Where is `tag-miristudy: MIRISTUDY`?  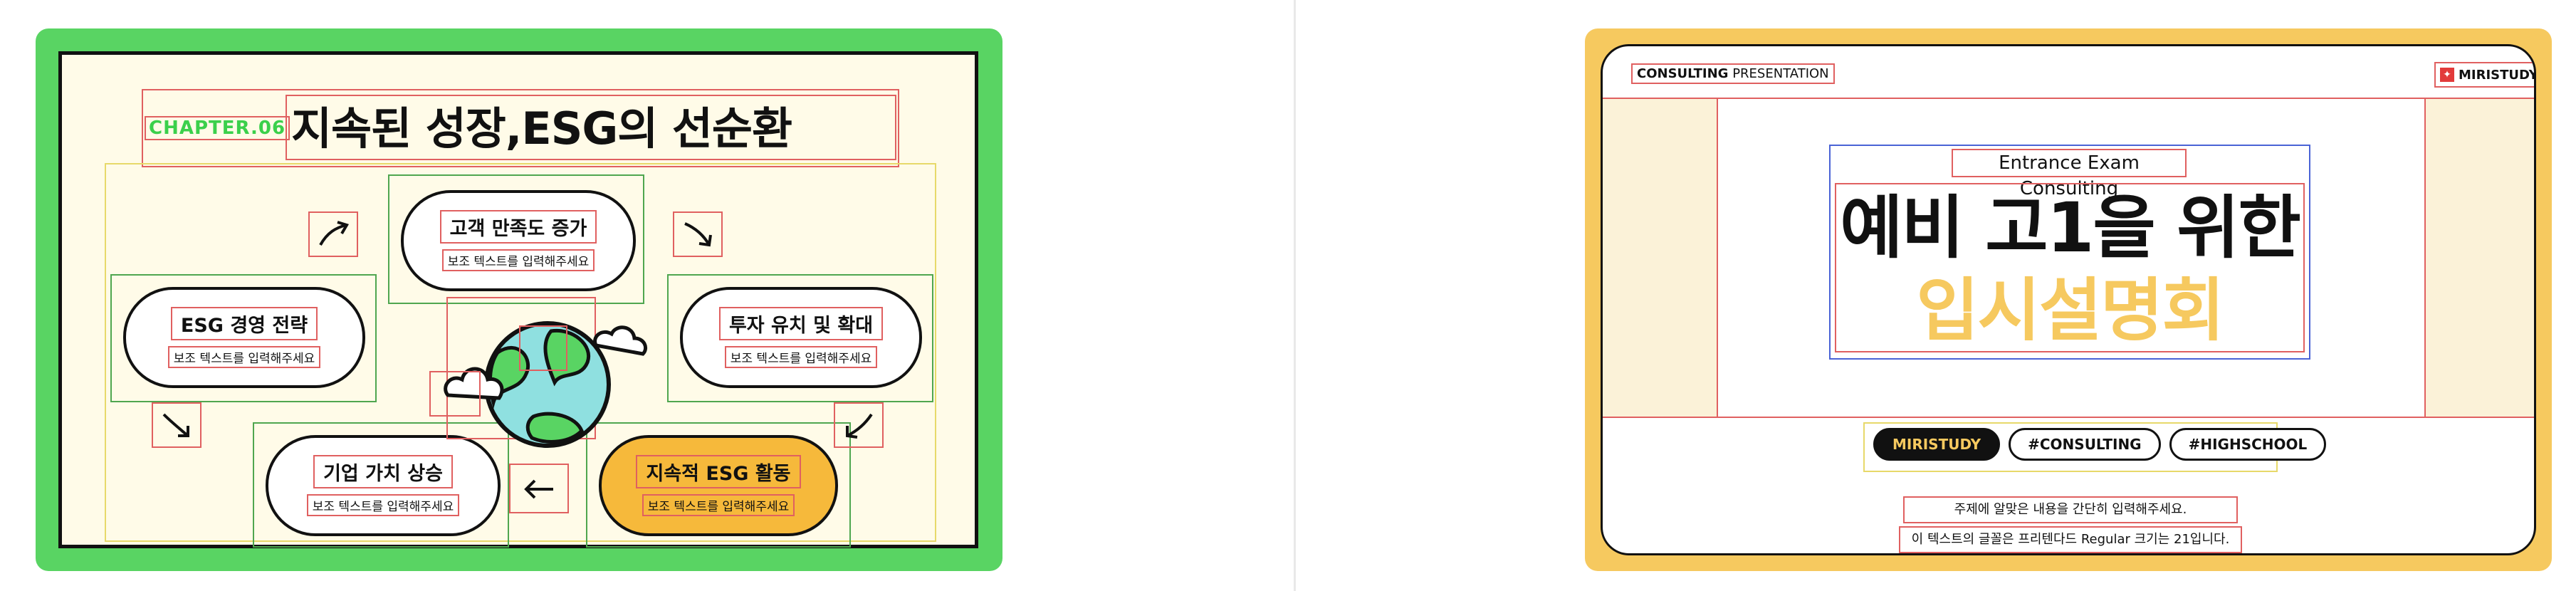
tag-miristudy: MIRISTUDY is located at coordinates (1937, 444).